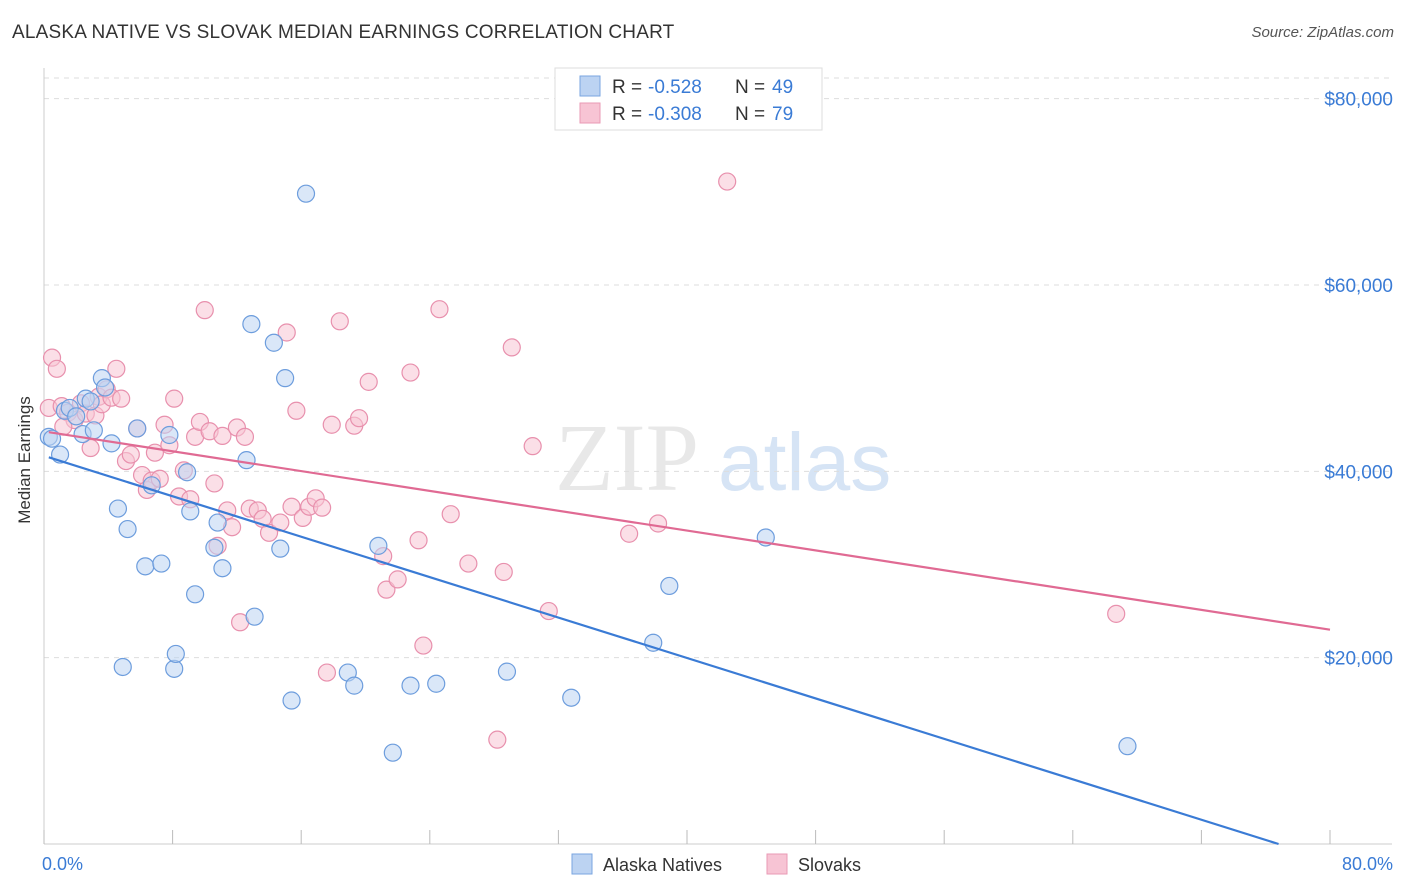  I want to click on series-legend: Alaska Natives Slovaks, so click(716, 864).